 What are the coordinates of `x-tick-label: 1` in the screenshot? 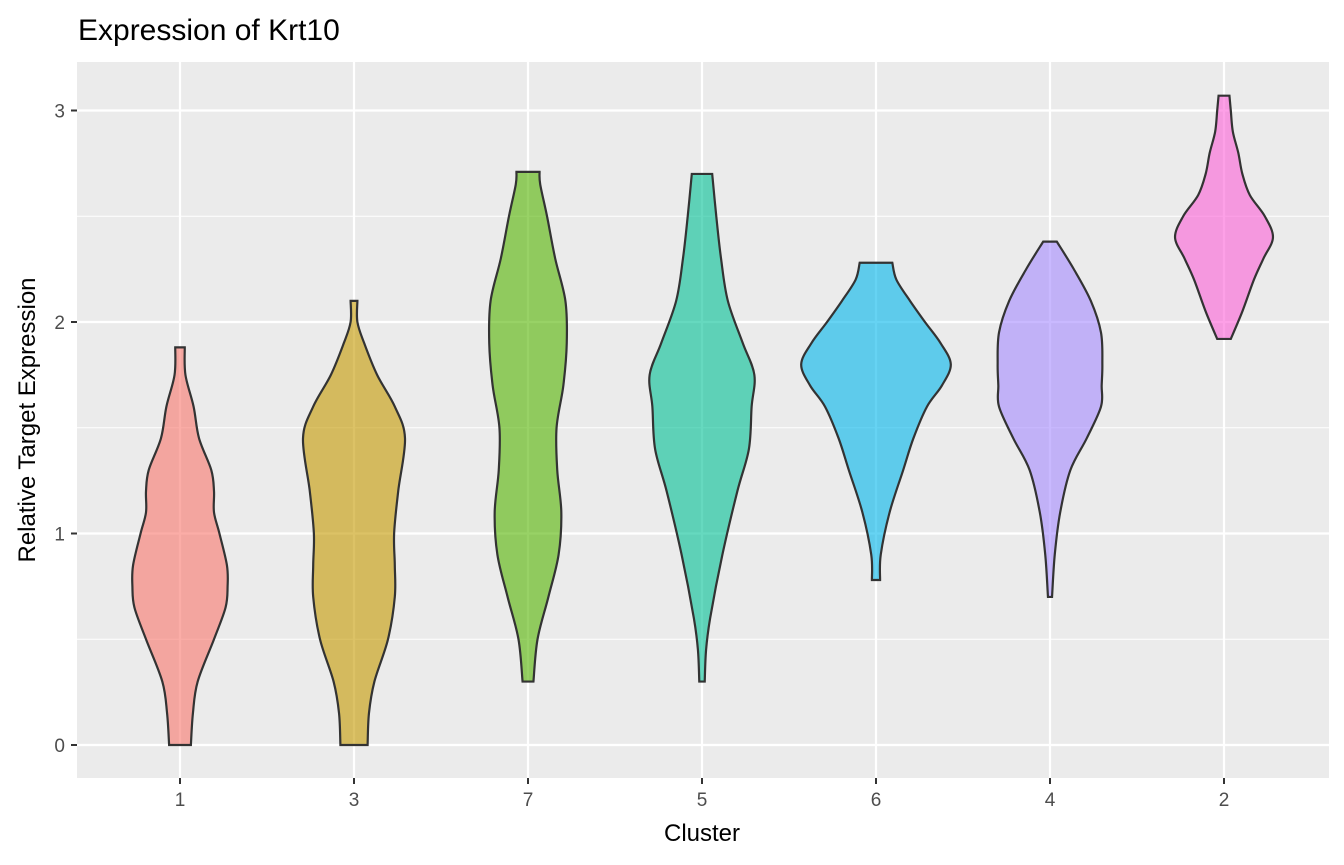 It's located at (180, 800).